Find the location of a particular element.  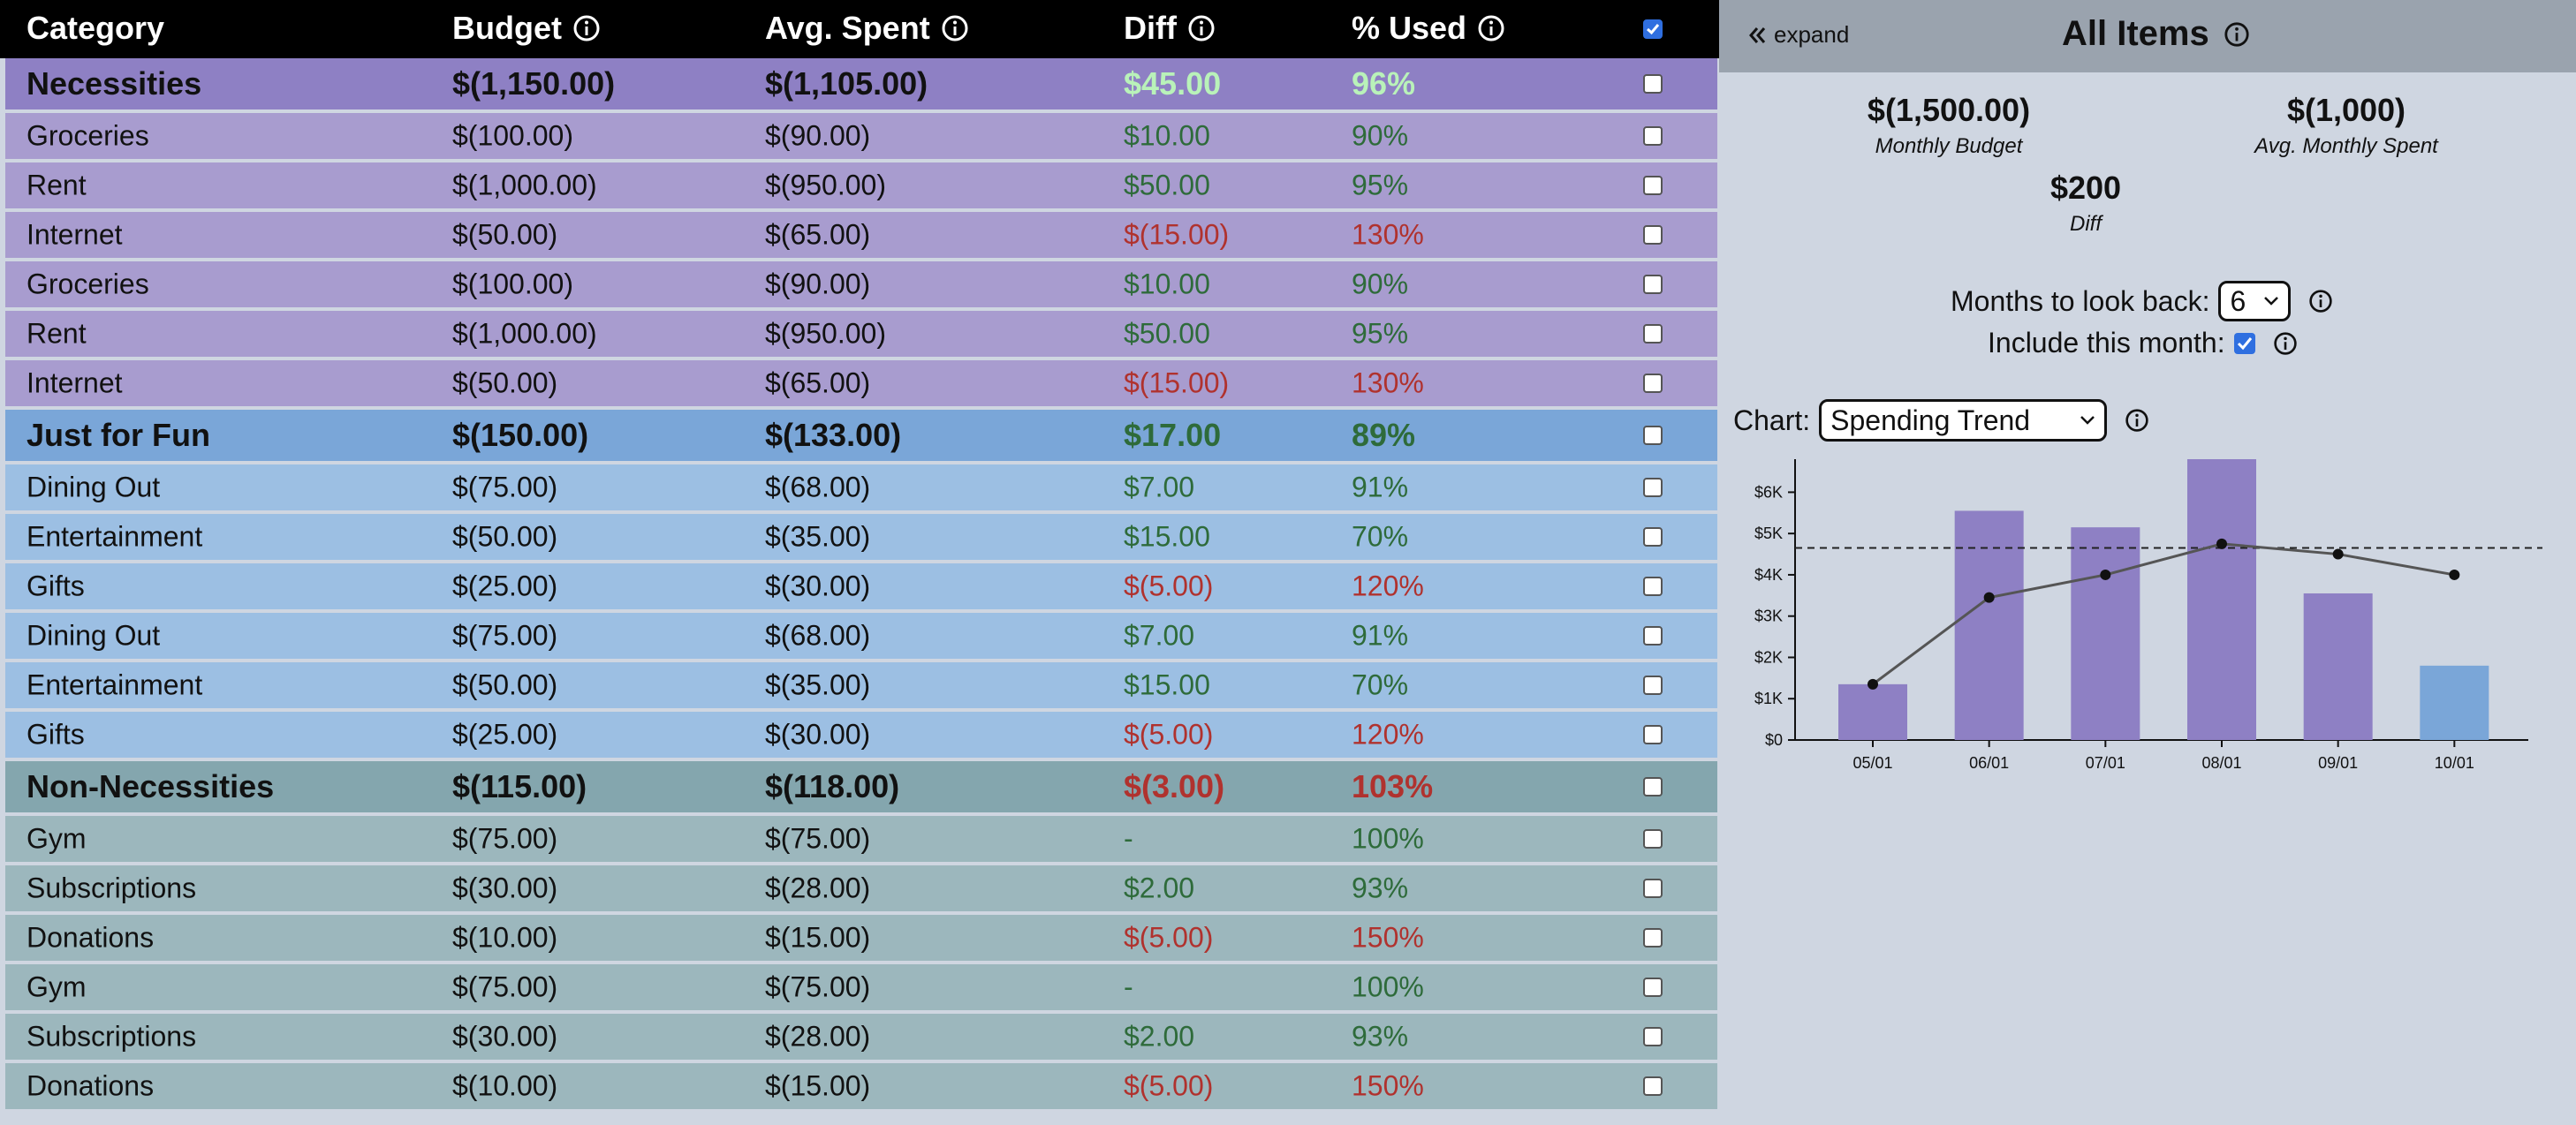

header-diff: Diff is located at coordinates (1170, 28).